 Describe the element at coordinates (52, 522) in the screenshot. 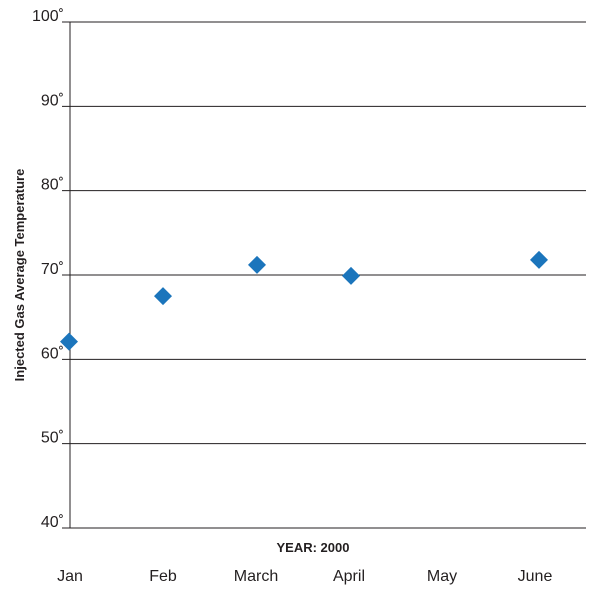

I see `y-tick-label-40: 40˚` at that location.